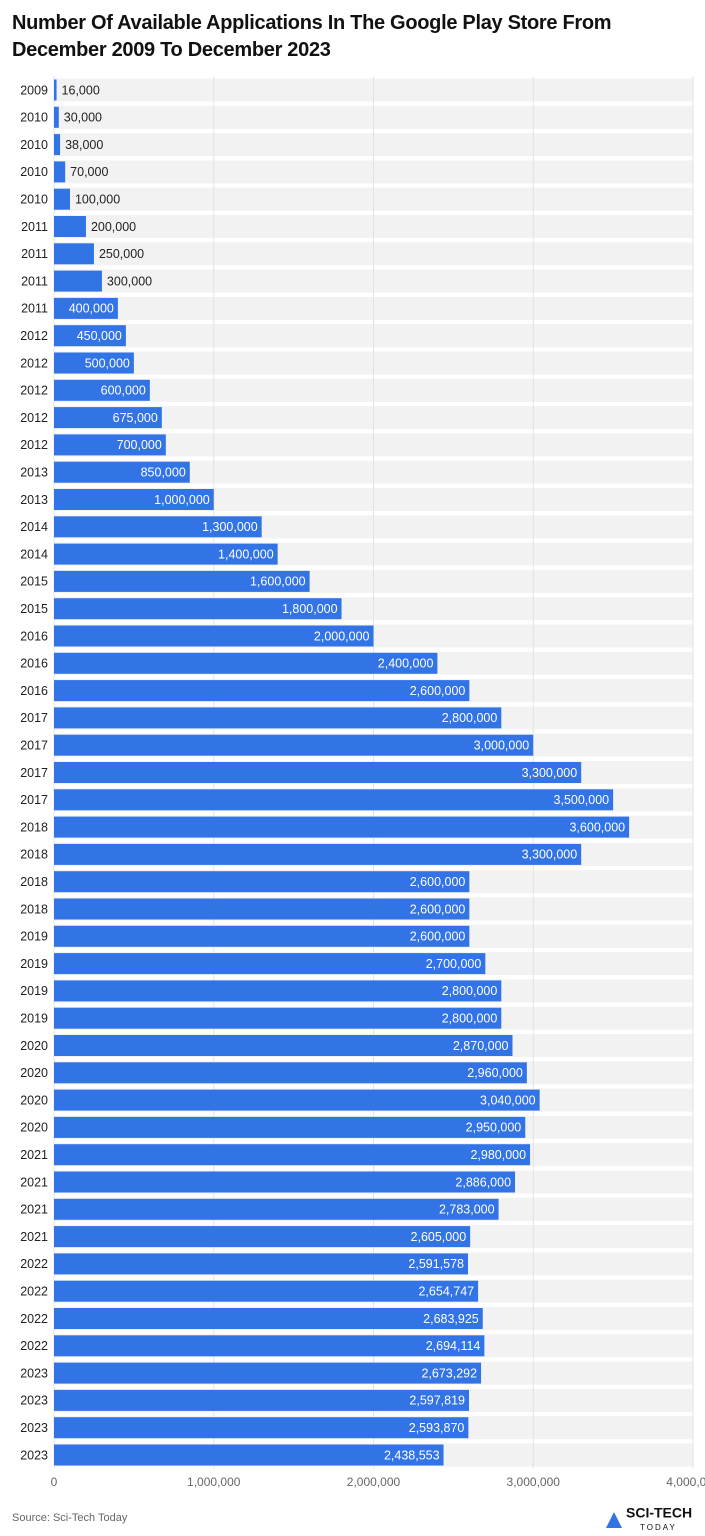  What do you see at coordinates (34, 1264) in the screenshot?
I see `y-tick-label: 2022` at bounding box center [34, 1264].